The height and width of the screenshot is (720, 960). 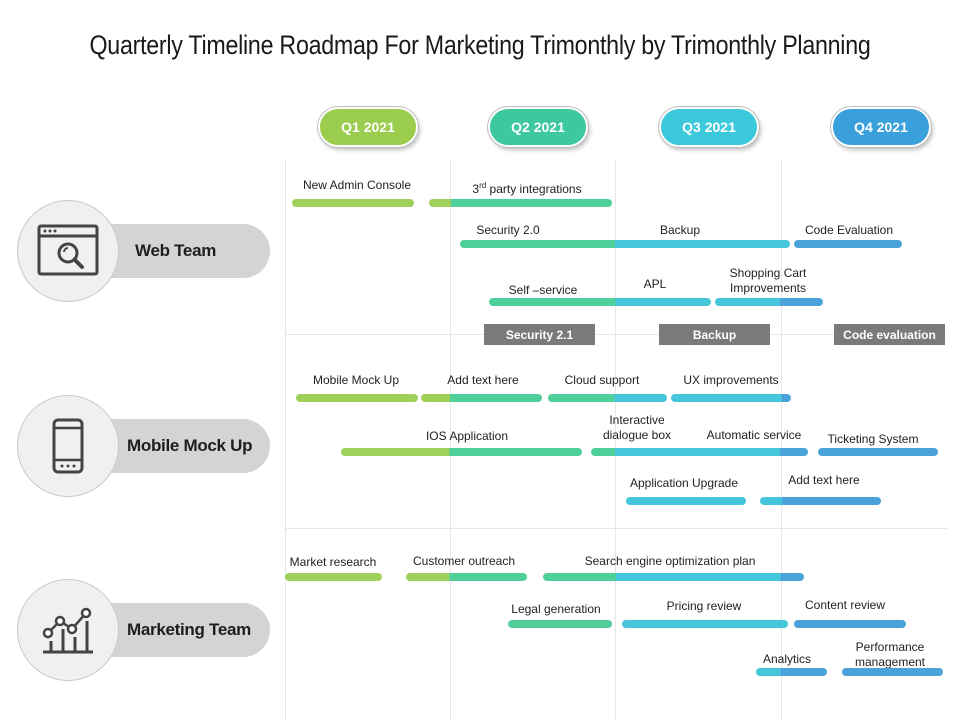 I want to click on task-bar-code-evaluation, so click(x=848, y=244).